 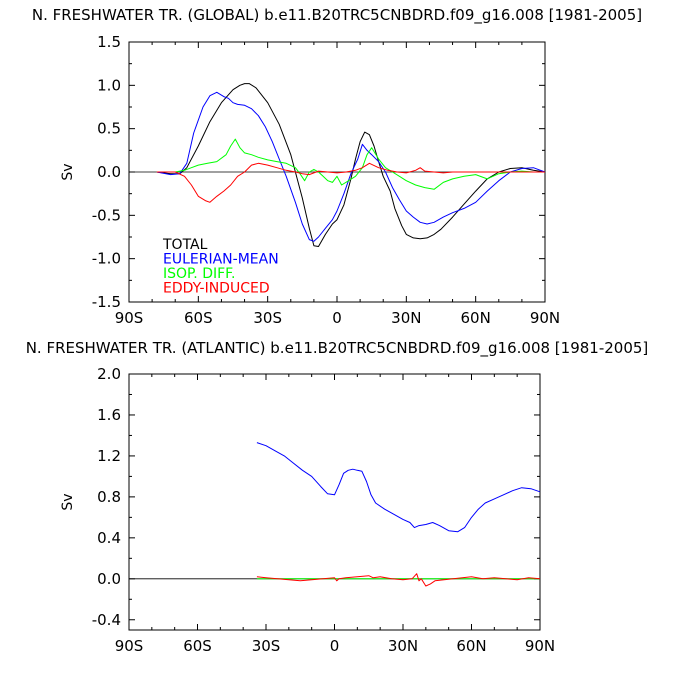 I want to click on legend-eulerian-mean: EULERIAN-MEAN, so click(x=221, y=260).